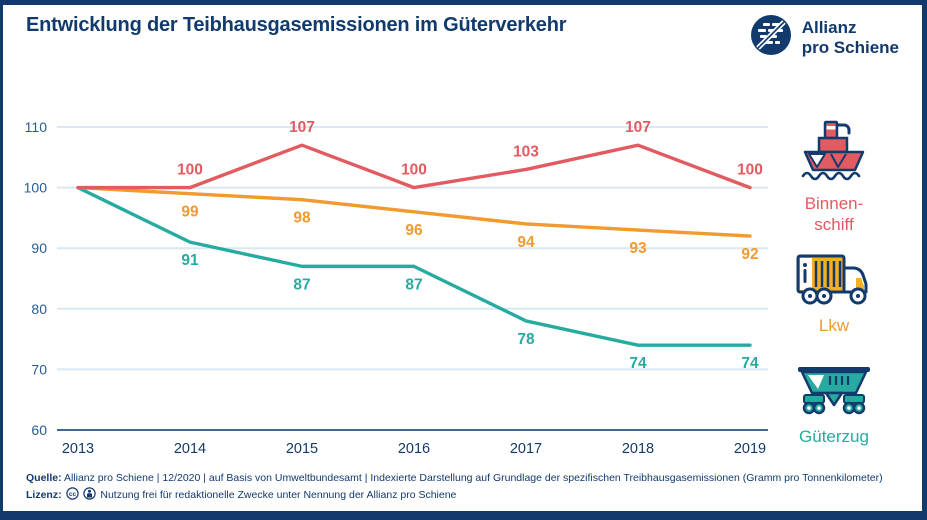  What do you see at coordinates (190, 212) in the screenshot?
I see `svg-text: 99` at bounding box center [190, 212].